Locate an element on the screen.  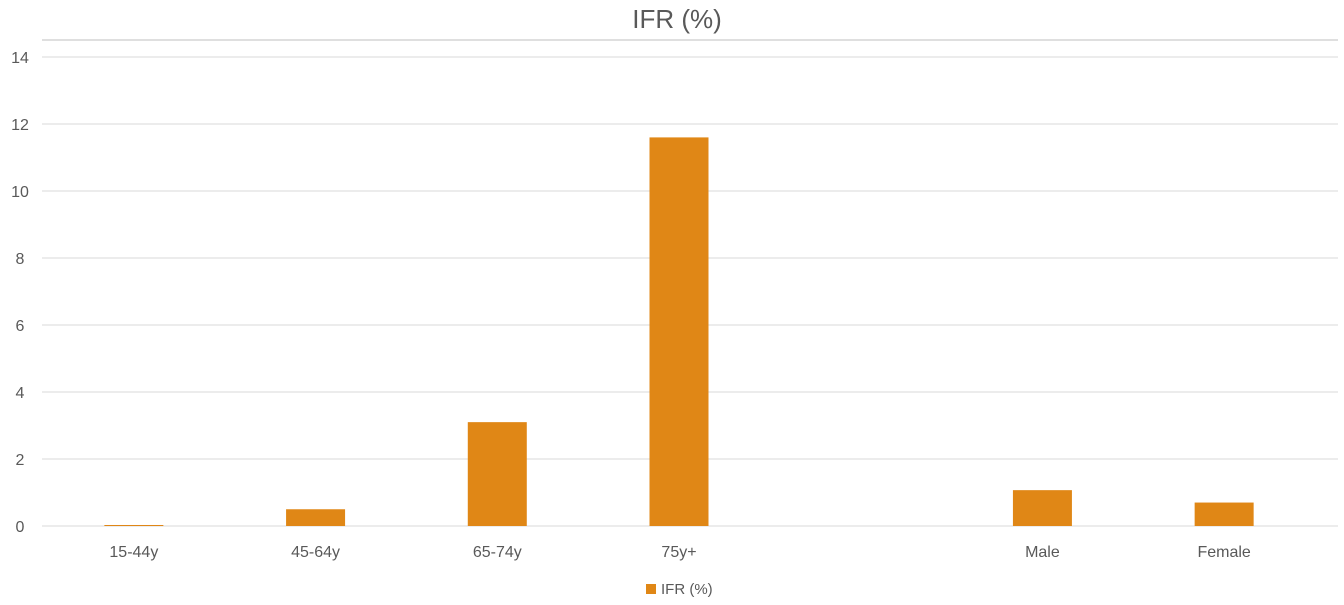
y-tick-label: 2 is located at coordinates (20, 460).